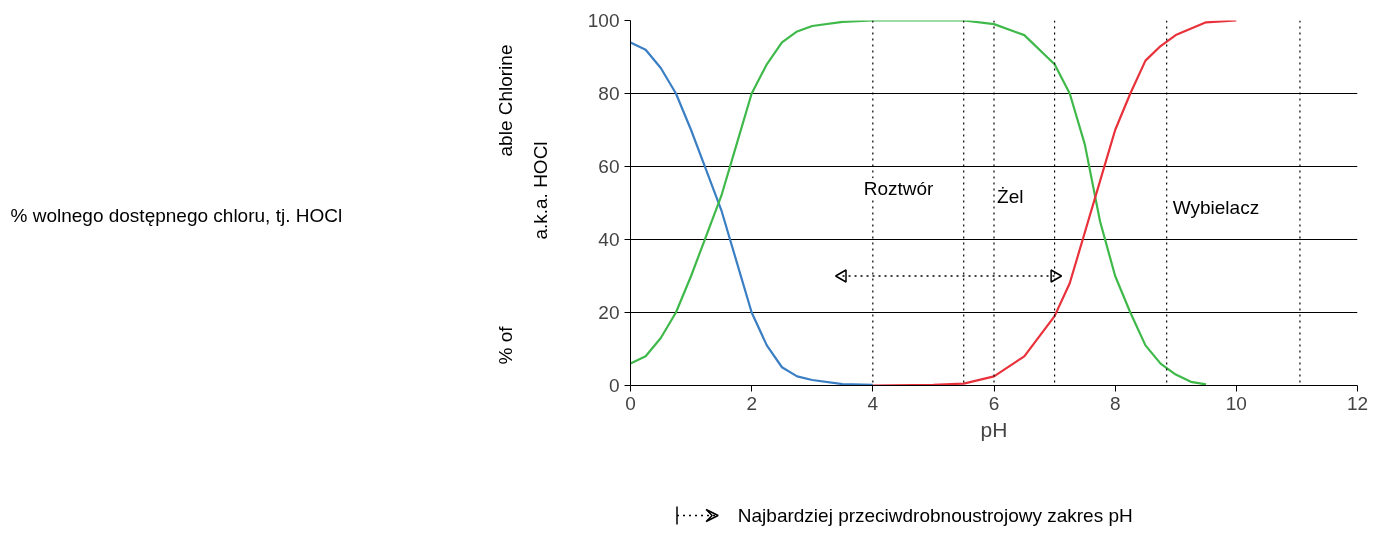 This screenshot has width=1393, height=535. I want to click on x-tick-label: 0, so click(630, 403).